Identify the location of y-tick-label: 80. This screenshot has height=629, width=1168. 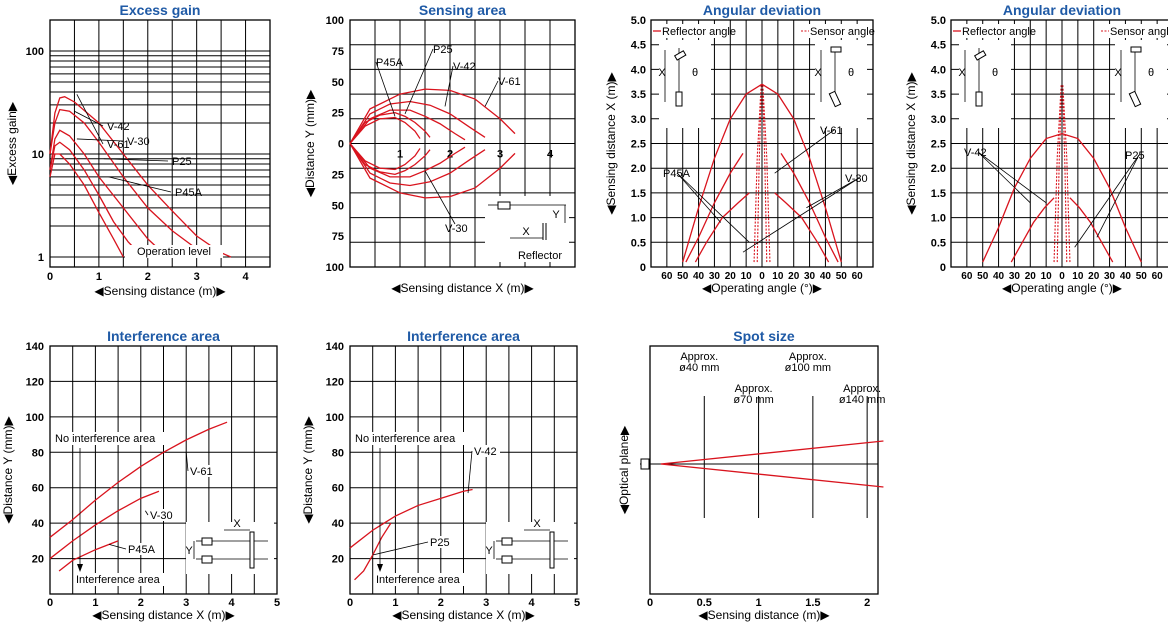
(338, 453).